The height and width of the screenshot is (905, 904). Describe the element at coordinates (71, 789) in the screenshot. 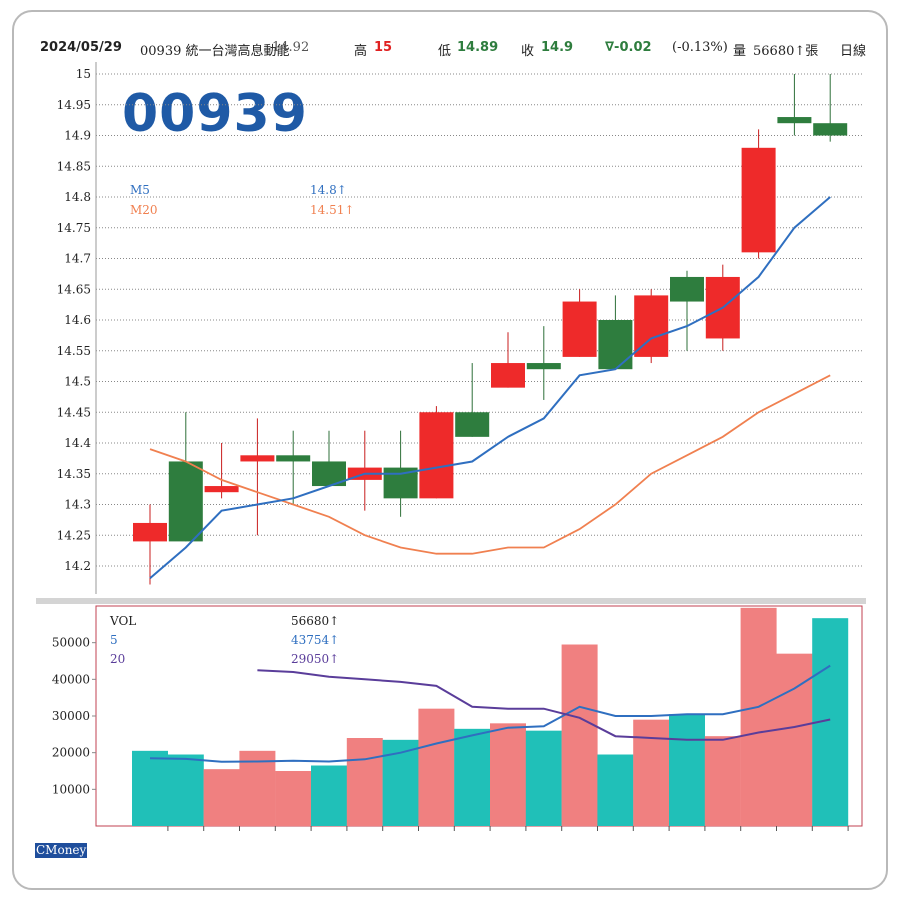

I see `volume-tick-label: 10000` at that location.